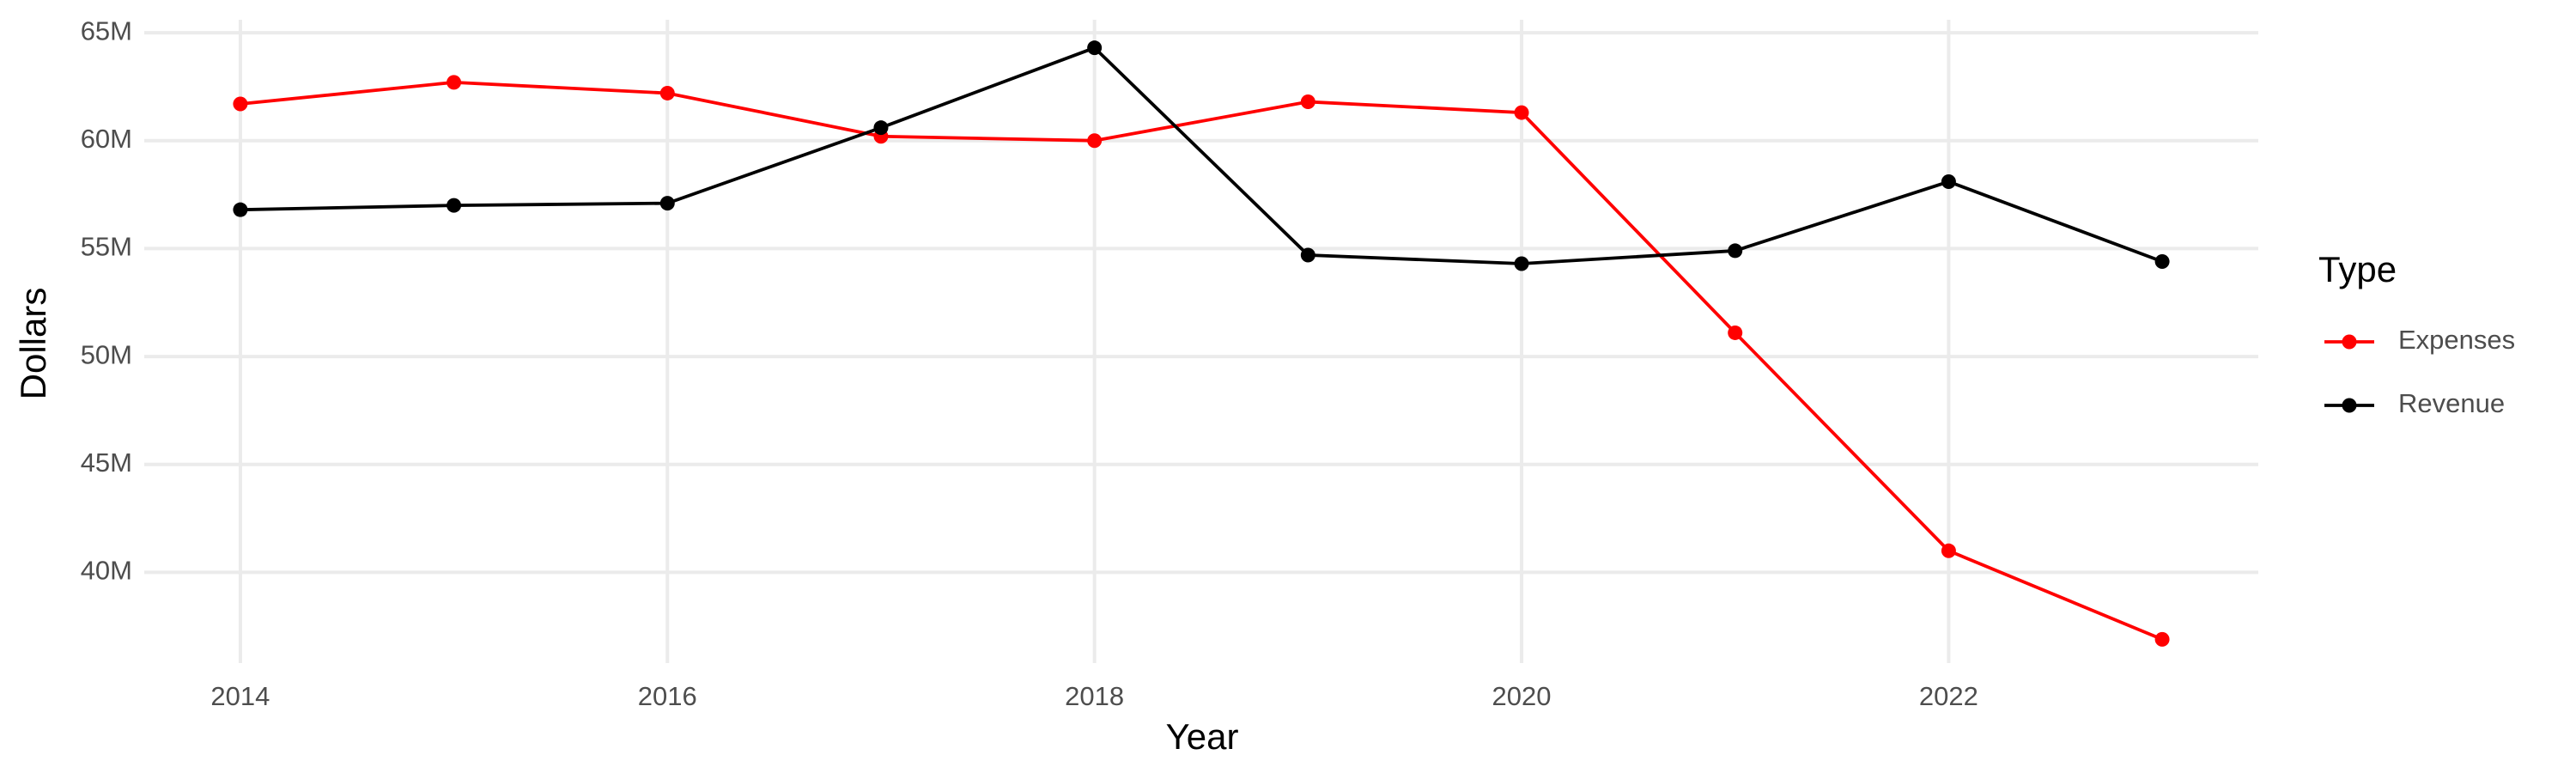  I want to click on x-tick-label: 2022, so click(1948, 696).